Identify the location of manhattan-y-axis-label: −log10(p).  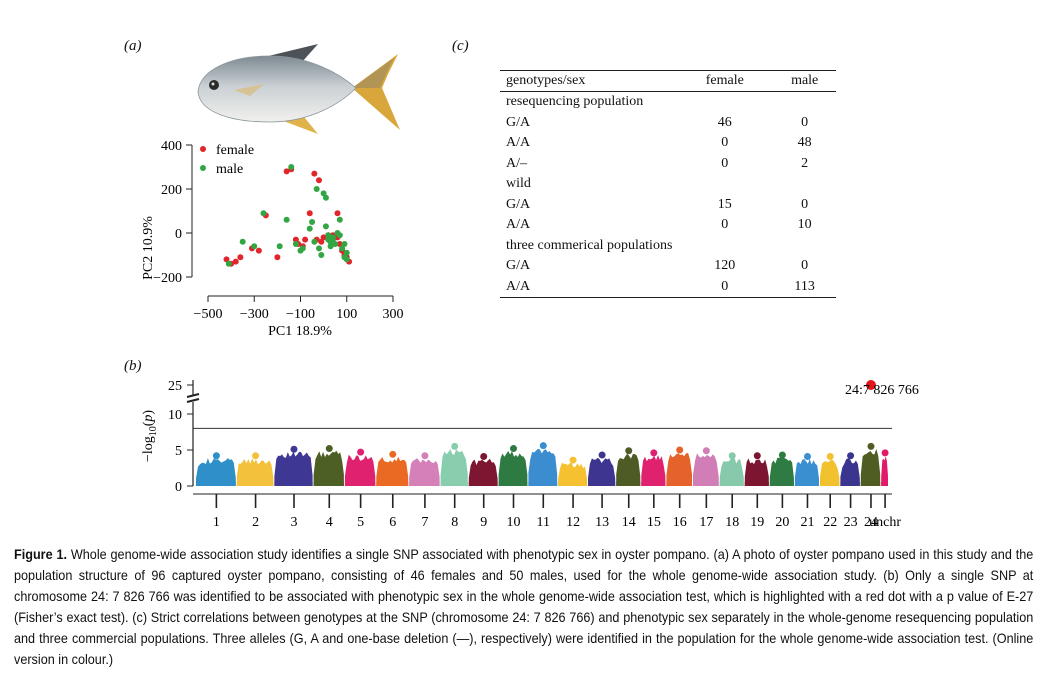
(150, 436).